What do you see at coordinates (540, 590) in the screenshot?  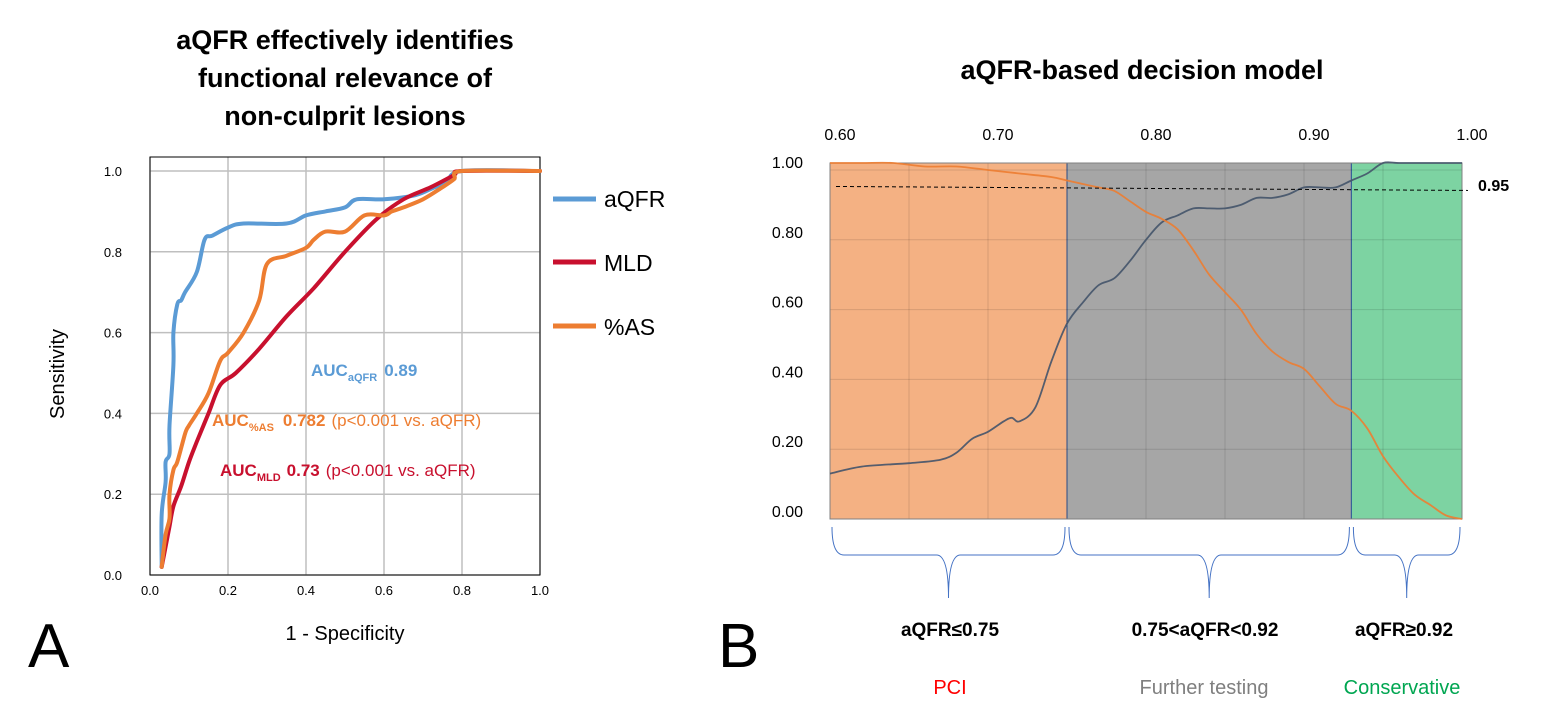 I see `roc-x-tick-label: 1.0` at bounding box center [540, 590].